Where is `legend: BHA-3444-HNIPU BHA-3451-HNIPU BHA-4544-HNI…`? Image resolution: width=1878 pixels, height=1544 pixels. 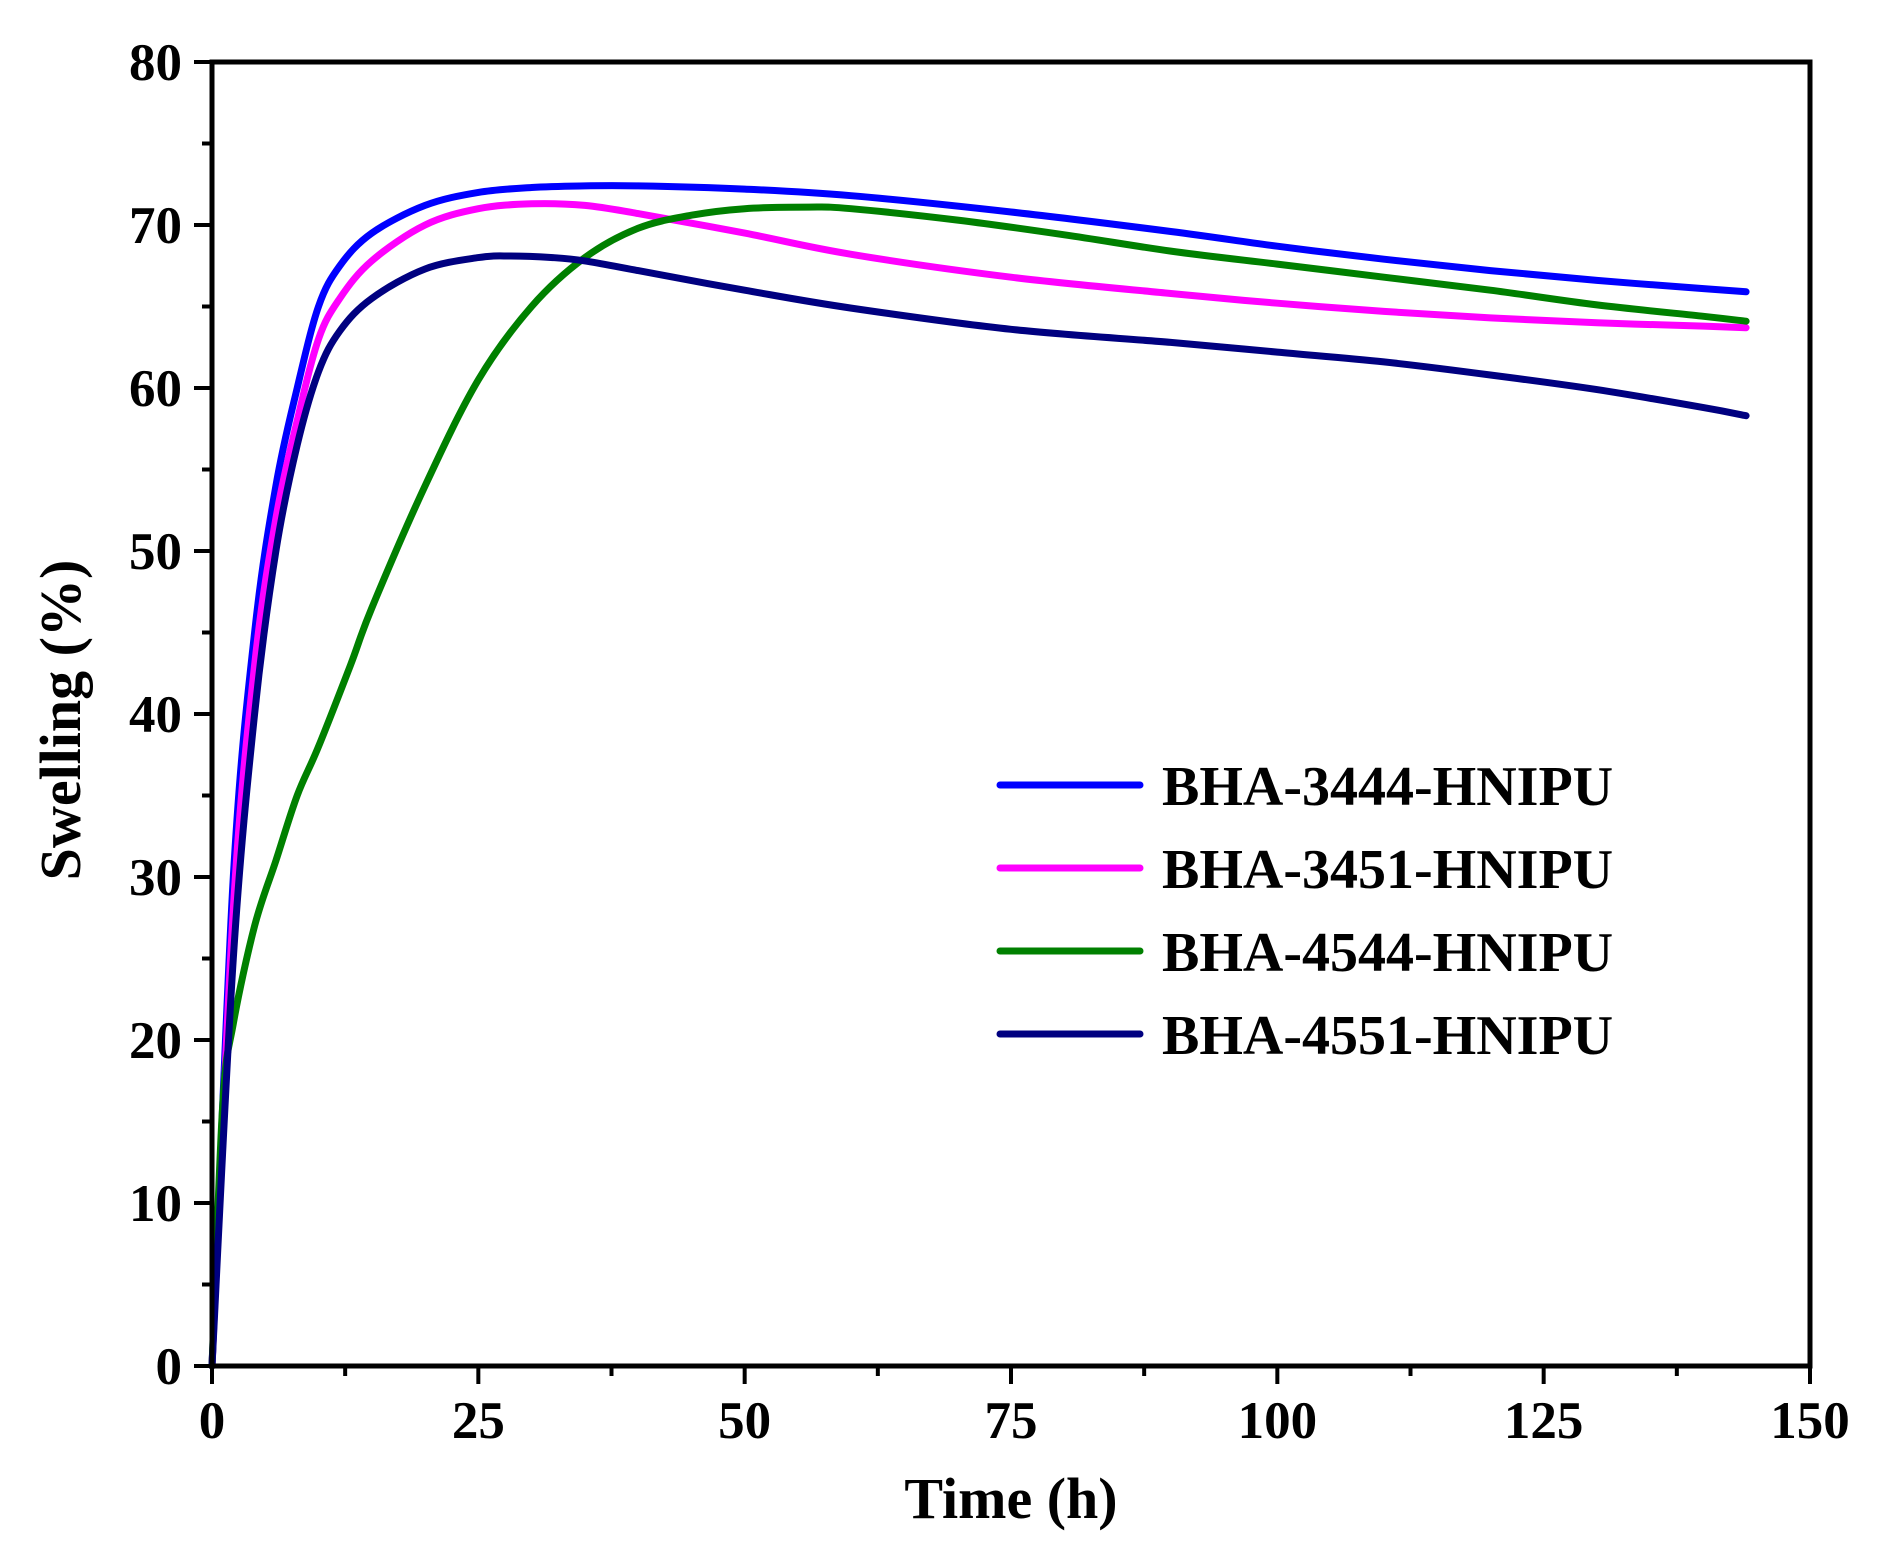 legend: BHA-3444-HNIPU BHA-3451-HNIPU BHA-4544-HNI… is located at coordinates (1304, 911).